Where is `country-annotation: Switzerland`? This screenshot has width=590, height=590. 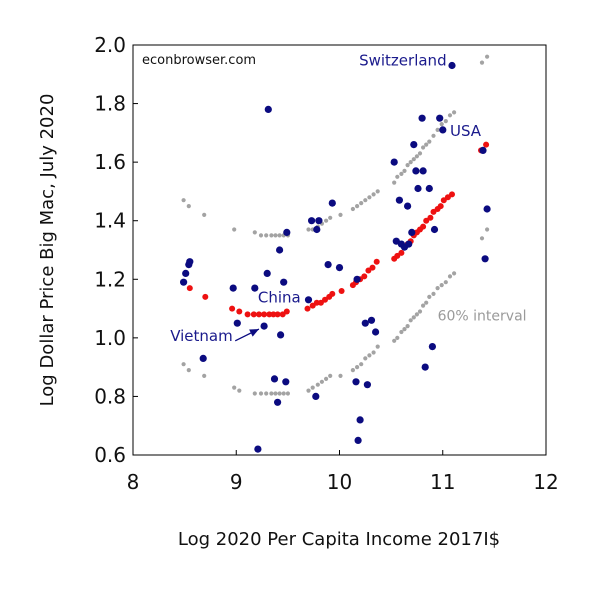
country-annotation: Switzerland is located at coordinates (403, 61).